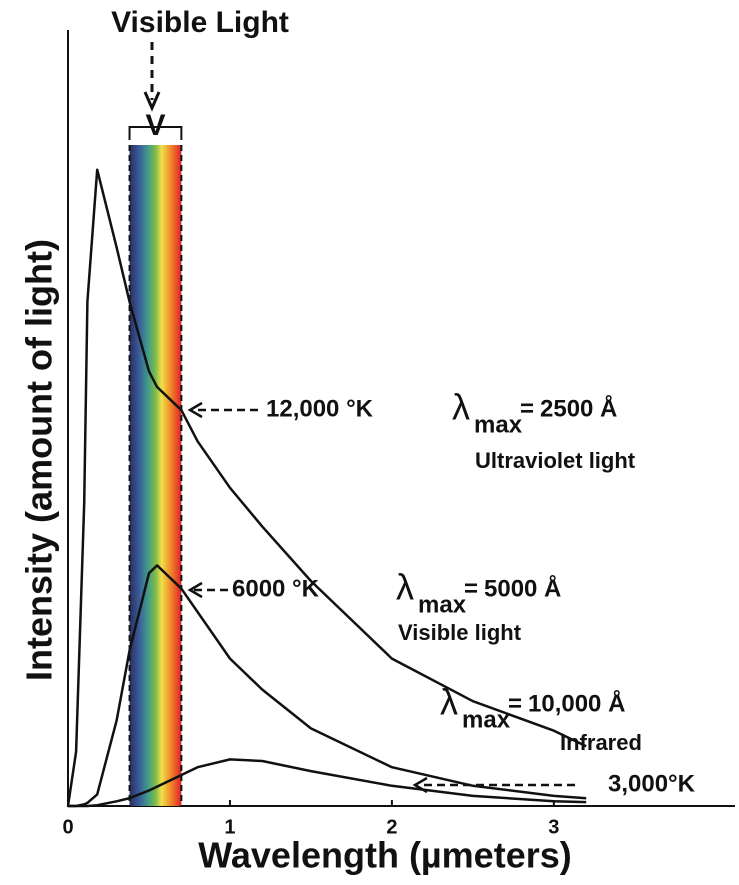 This screenshot has width=739, height=885. What do you see at coordinates (652, 783) in the screenshot?
I see `legend-label: 3,000°K` at bounding box center [652, 783].